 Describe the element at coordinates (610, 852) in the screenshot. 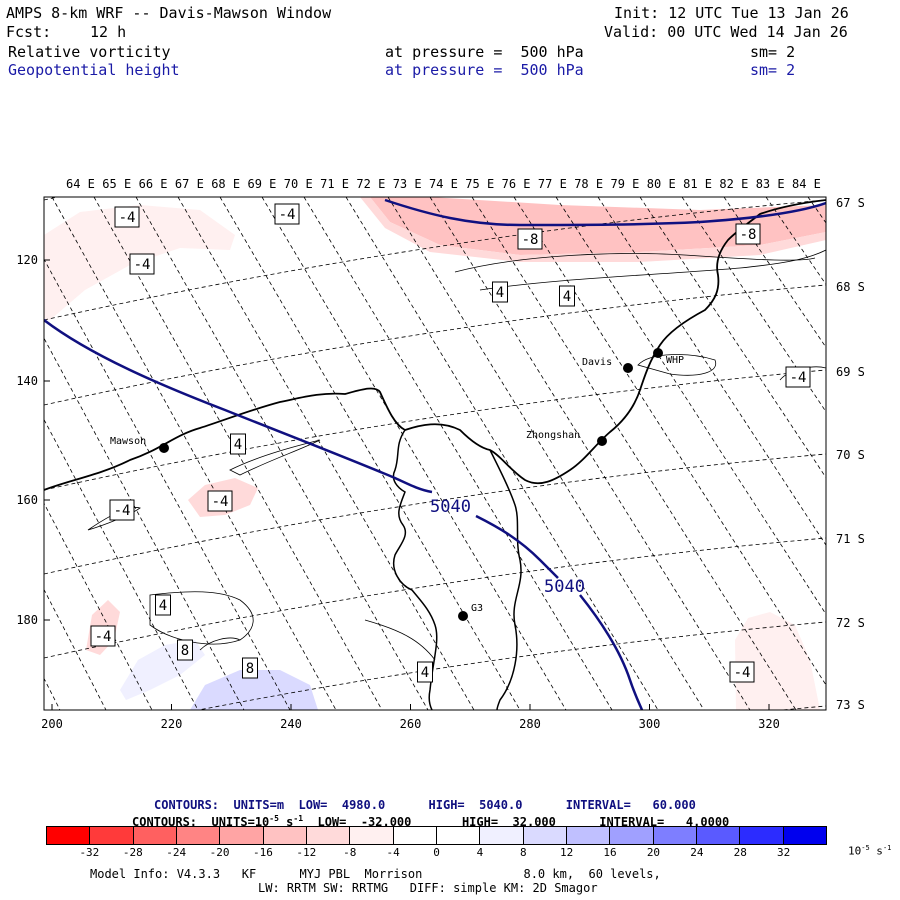

I see `colorbar-label: 16` at that location.